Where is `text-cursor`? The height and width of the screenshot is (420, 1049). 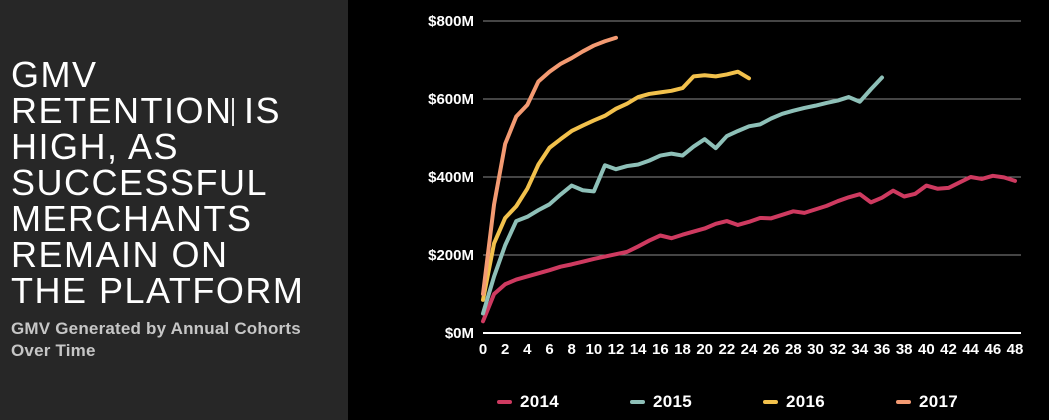 text-cursor is located at coordinates (233, 112).